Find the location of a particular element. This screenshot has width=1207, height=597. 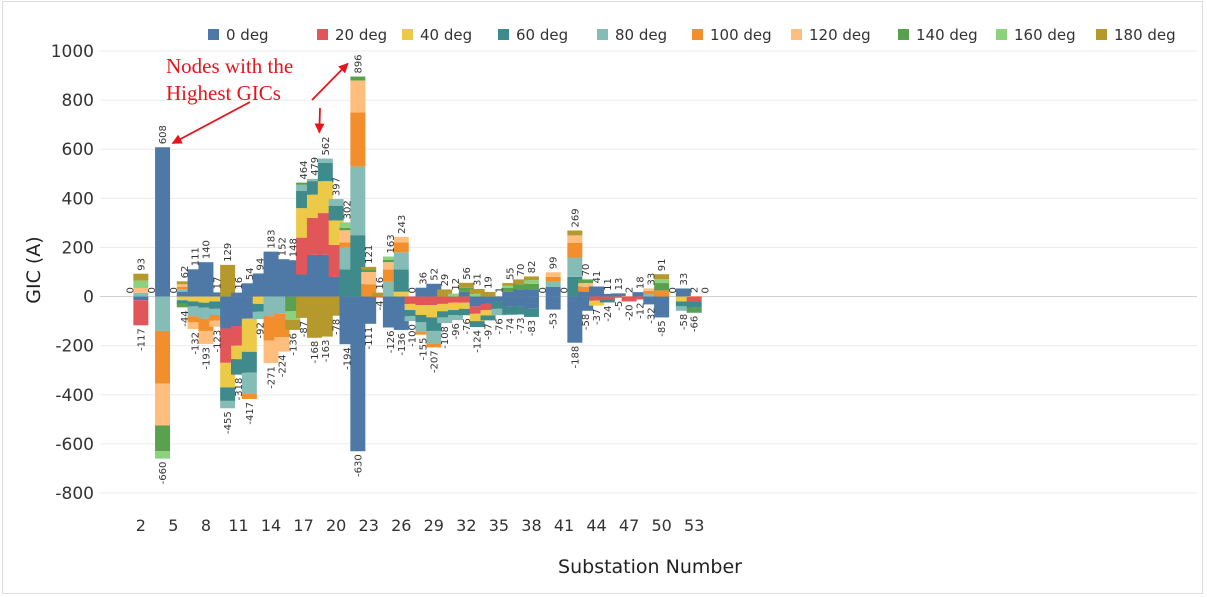

min-value-label: -108 is located at coordinates (445, 337).